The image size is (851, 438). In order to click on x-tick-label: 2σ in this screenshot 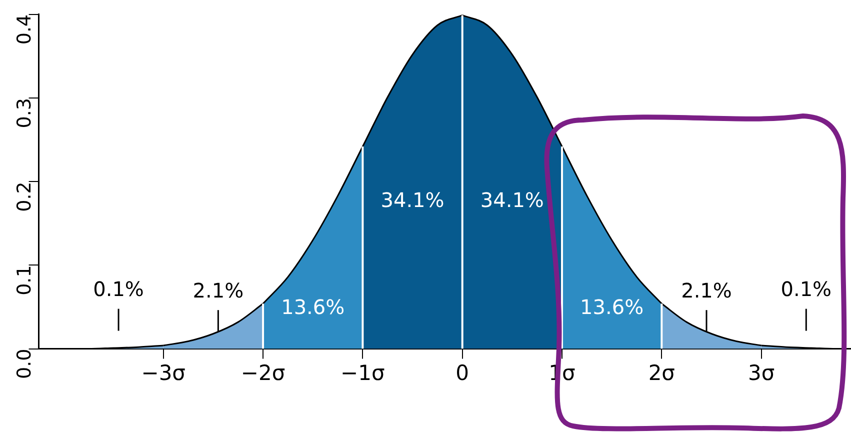, I will do `click(661, 372)`.